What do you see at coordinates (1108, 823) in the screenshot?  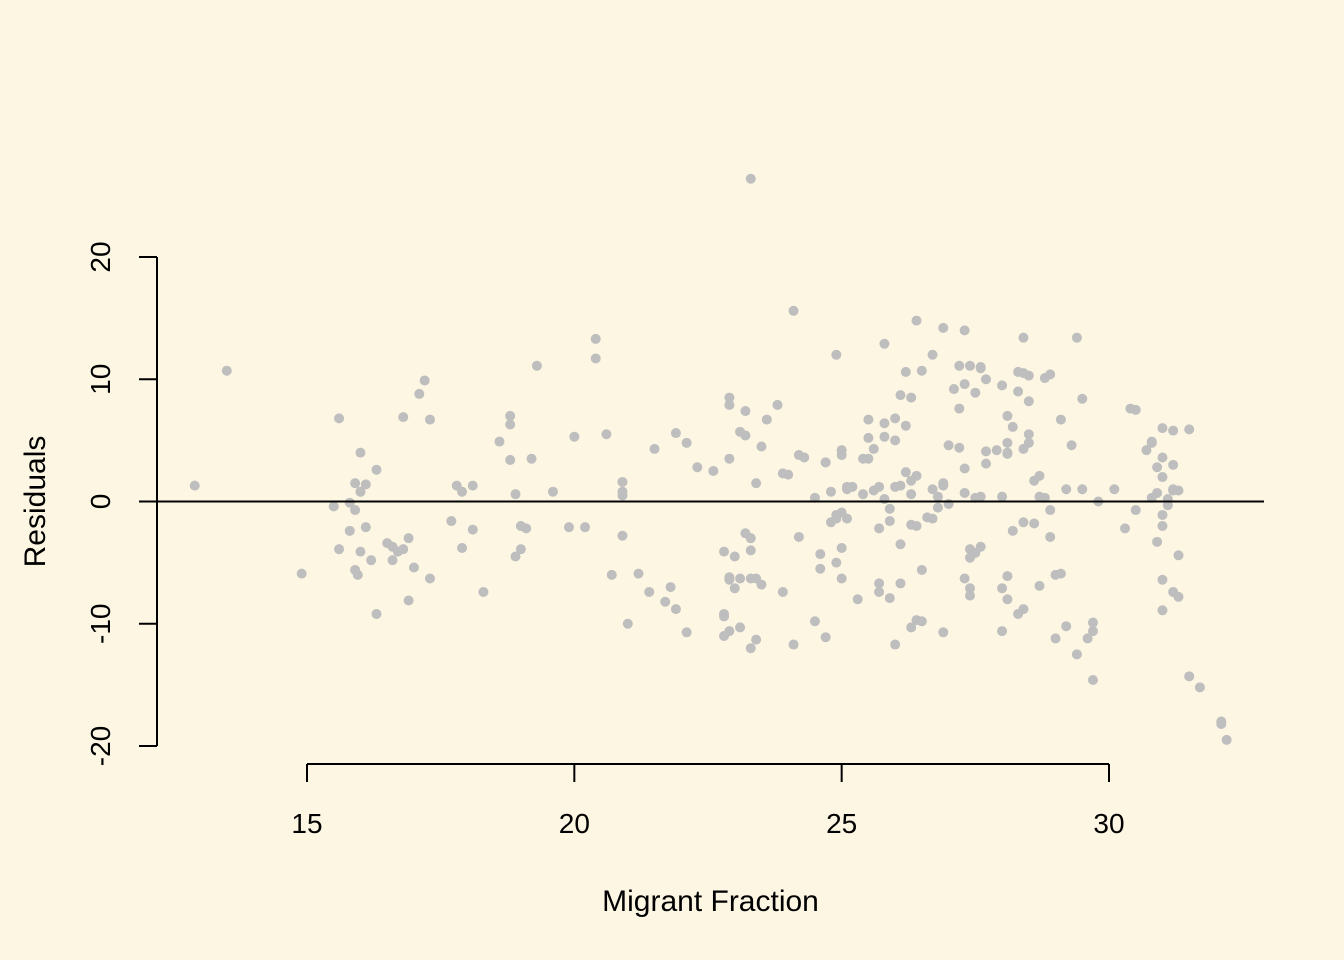 I see `x-tick-label: 30` at bounding box center [1108, 823].